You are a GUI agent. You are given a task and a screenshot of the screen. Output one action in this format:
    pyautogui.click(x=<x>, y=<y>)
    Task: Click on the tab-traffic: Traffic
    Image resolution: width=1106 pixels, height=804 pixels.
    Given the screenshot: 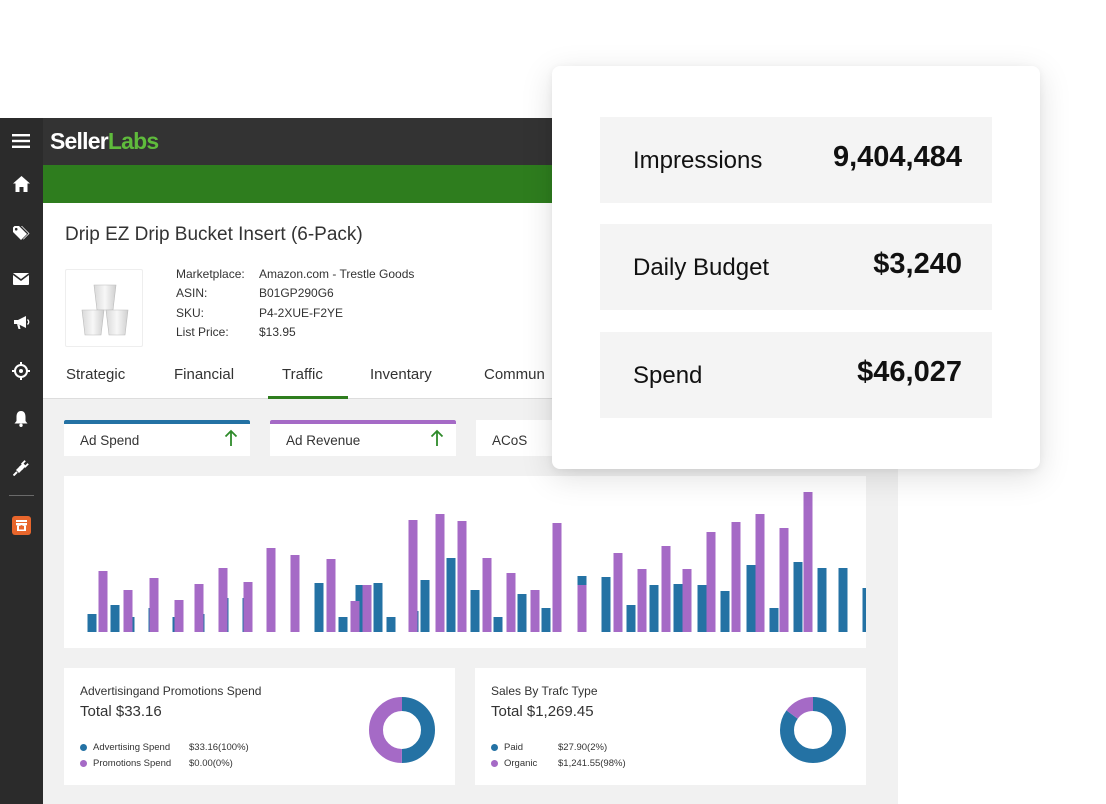 What is the action you would take?
    pyautogui.click(x=302, y=374)
    